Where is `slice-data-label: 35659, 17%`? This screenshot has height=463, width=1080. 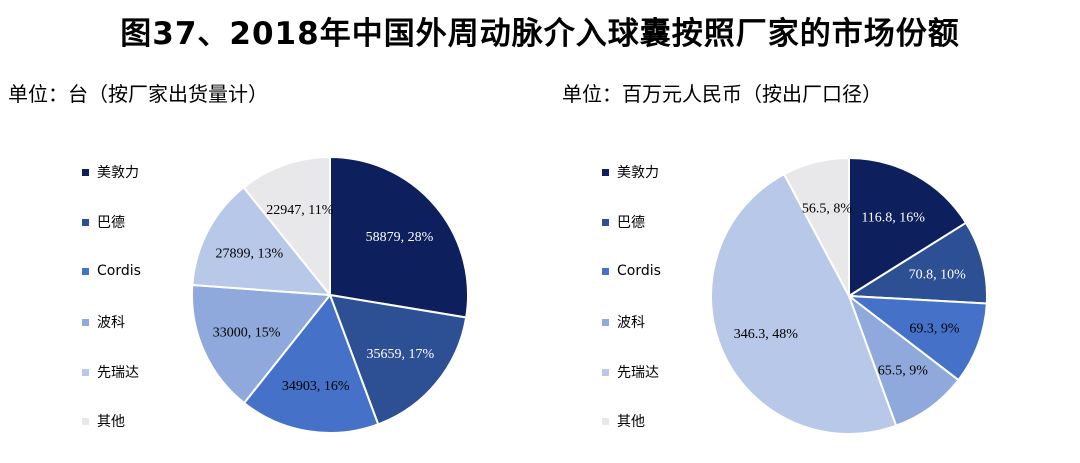
slice-data-label: 35659, 17% is located at coordinates (400, 354).